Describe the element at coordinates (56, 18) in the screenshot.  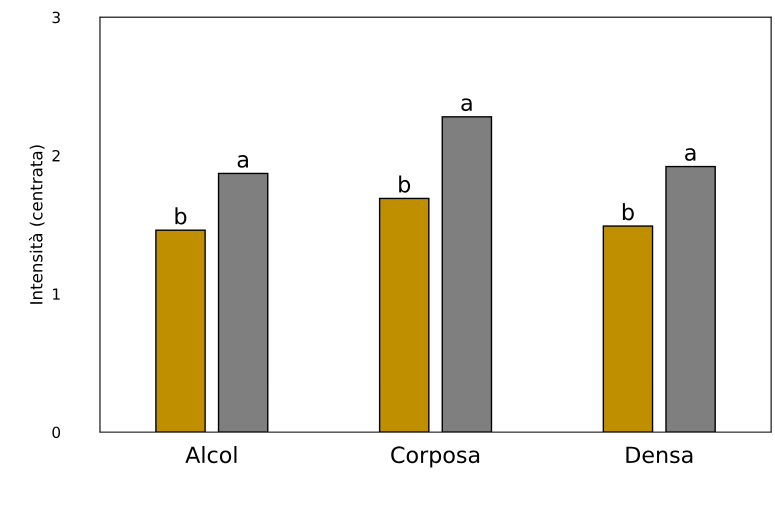
I see `y-tick-label: 3` at that location.